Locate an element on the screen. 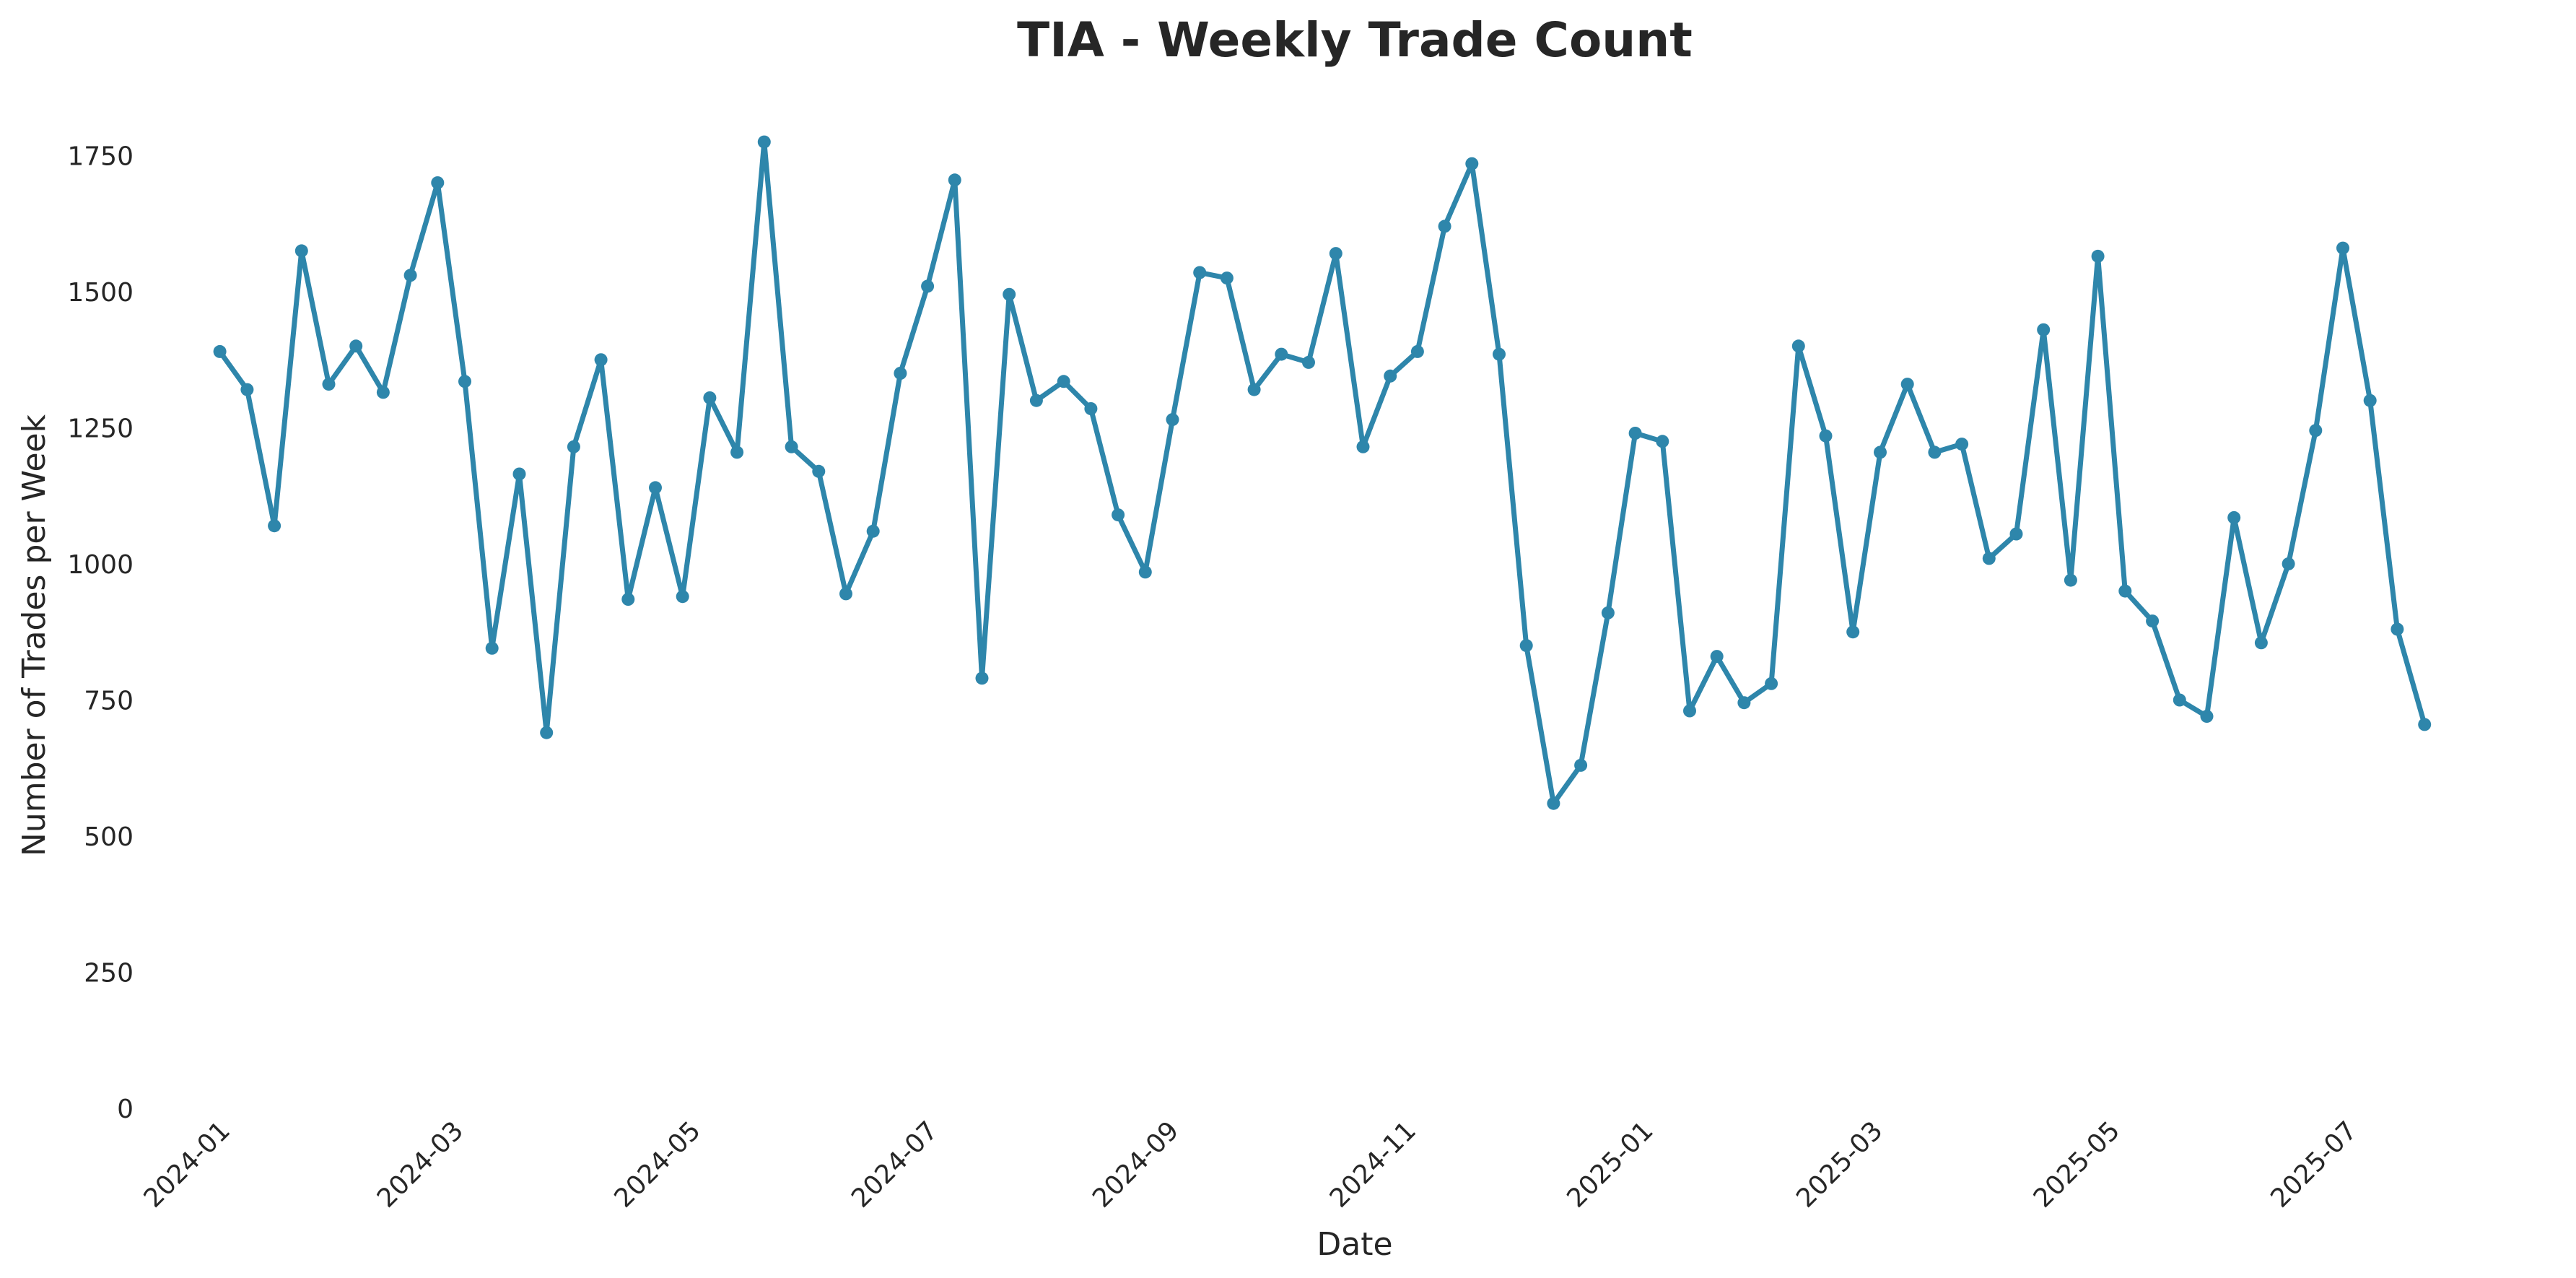 The height and width of the screenshot is (1278, 2576). x-tick-label: 2025-01 is located at coordinates (1610, 1165).